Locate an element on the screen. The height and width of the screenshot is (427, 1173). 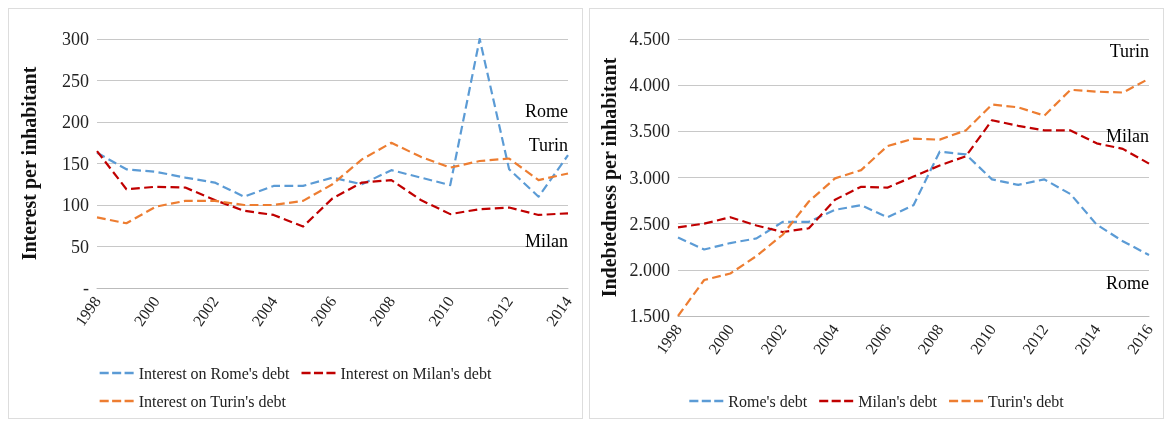
y-tick-label: 4.500 is located at coordinates (649, 39).